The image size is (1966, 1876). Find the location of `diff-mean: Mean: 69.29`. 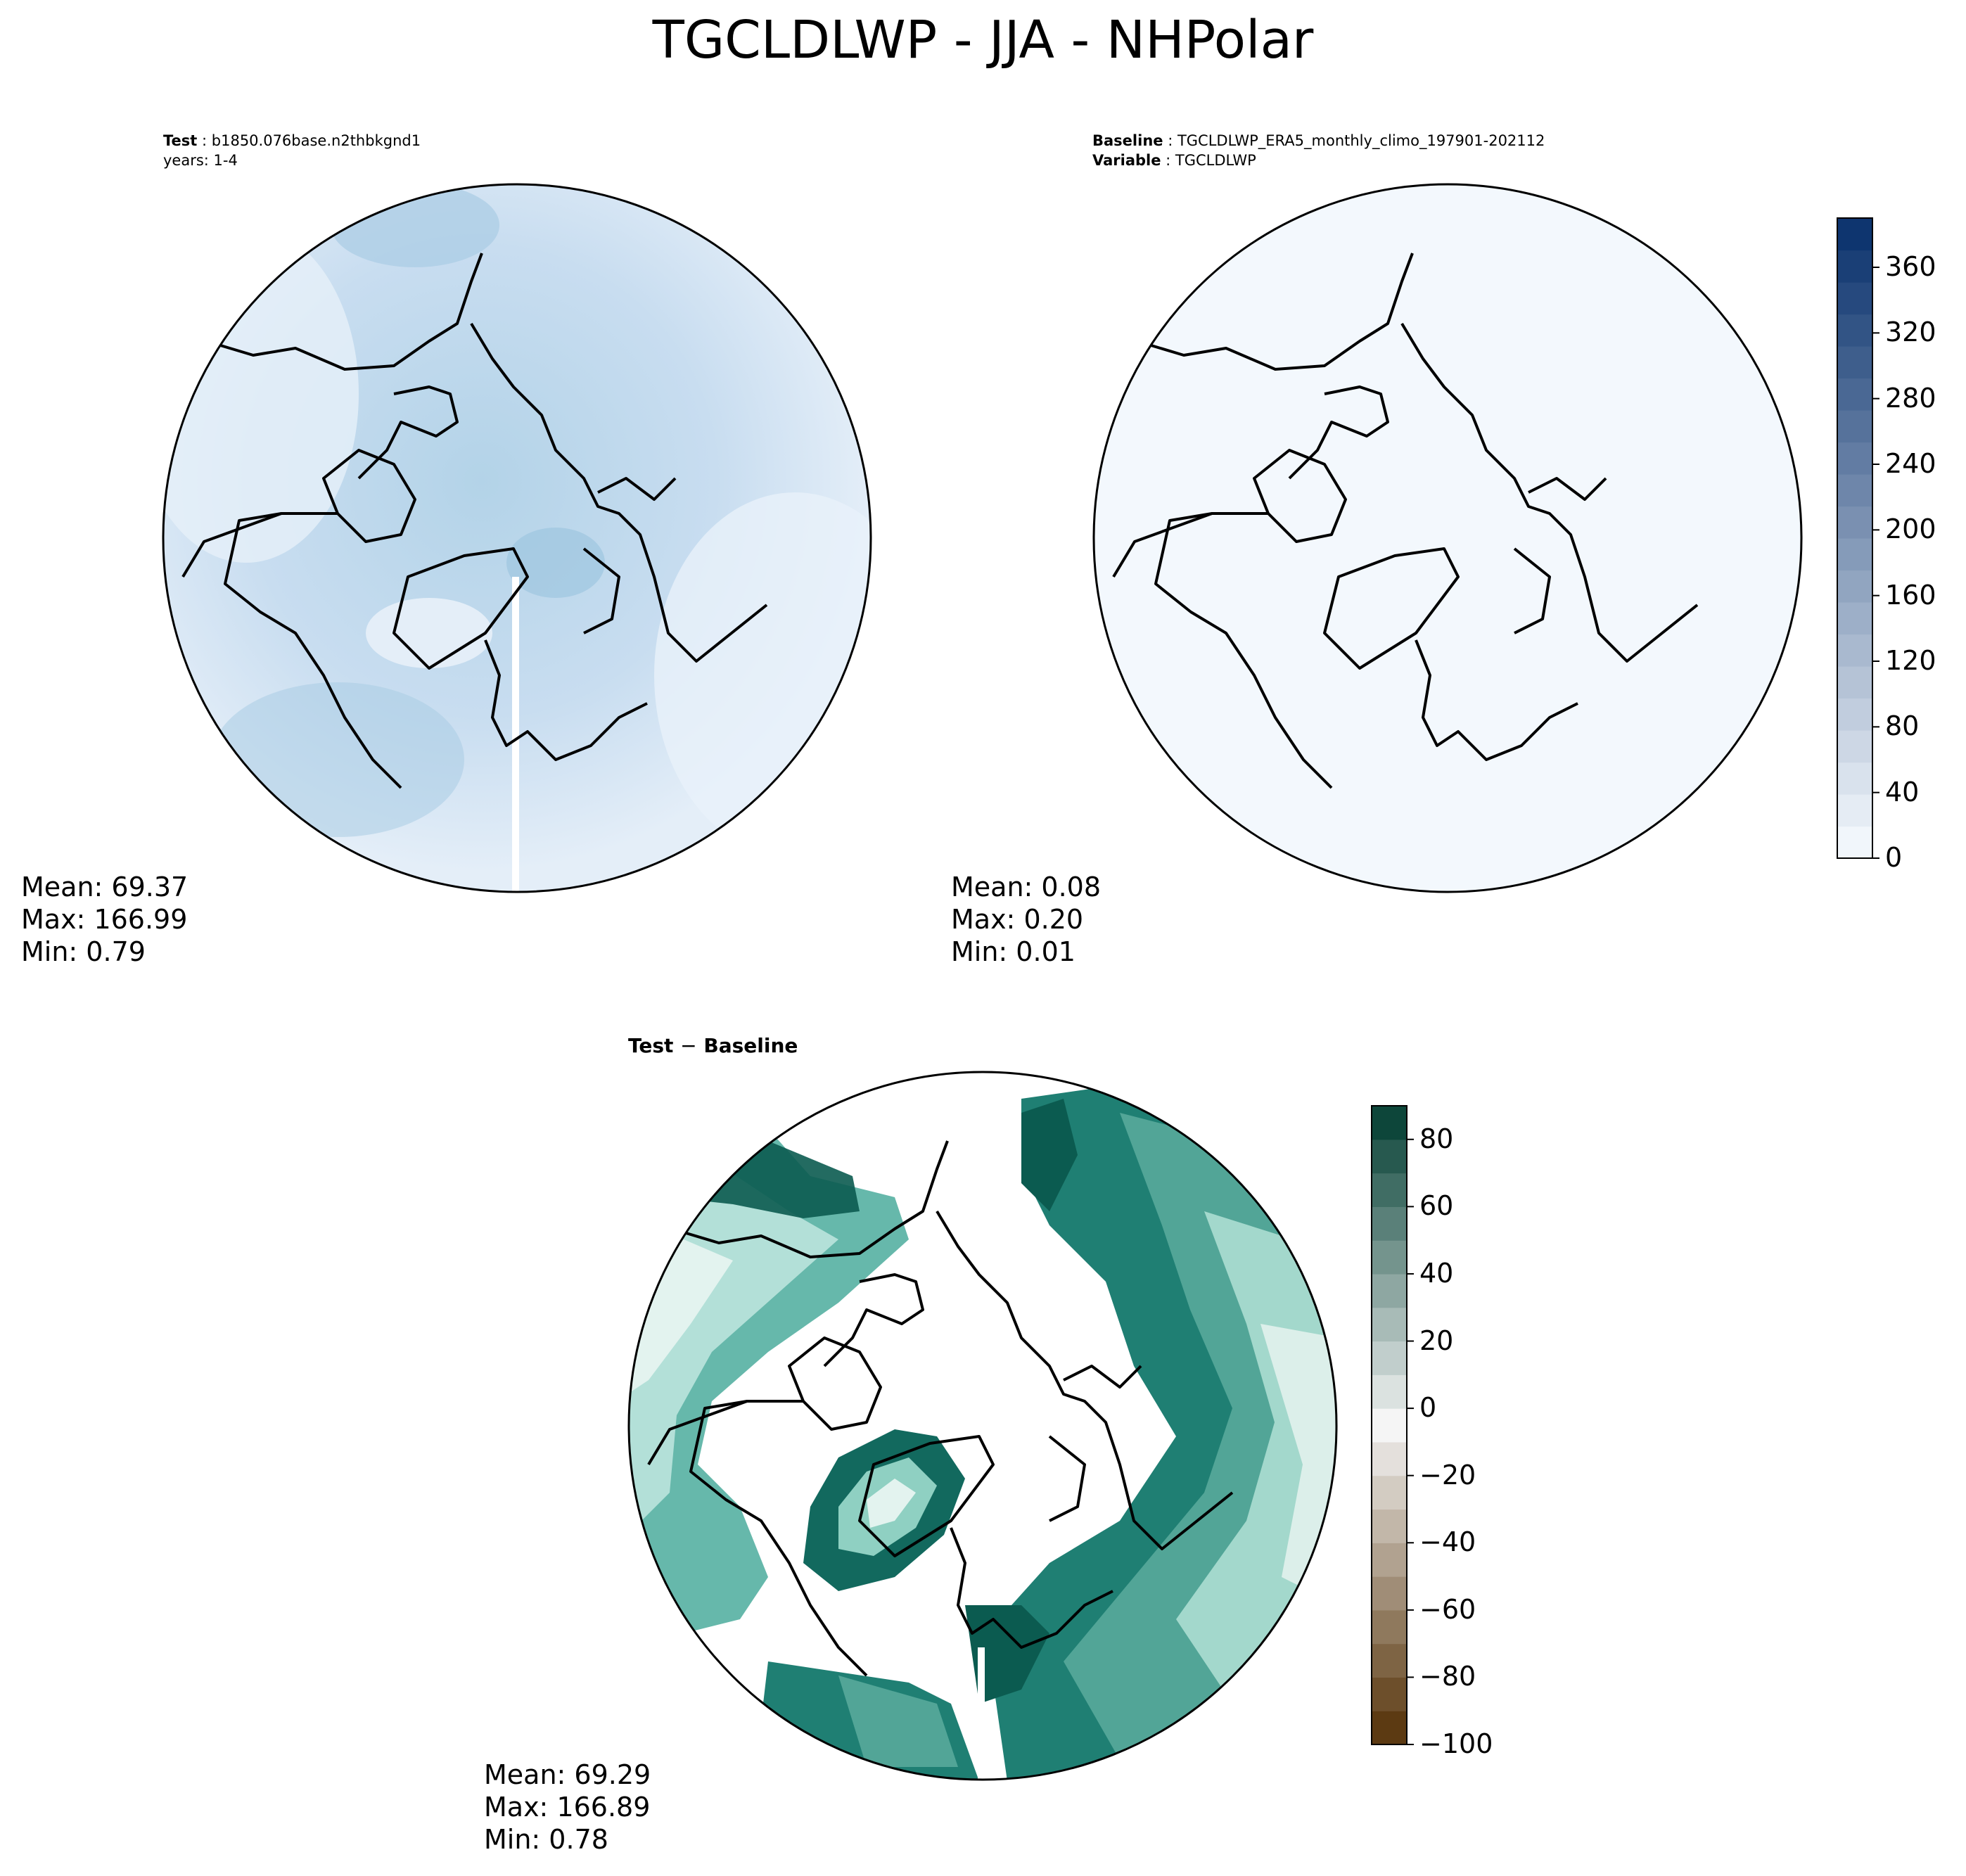

diff-mean: Mean: 69.29 is located at coordinates (567, 1775).